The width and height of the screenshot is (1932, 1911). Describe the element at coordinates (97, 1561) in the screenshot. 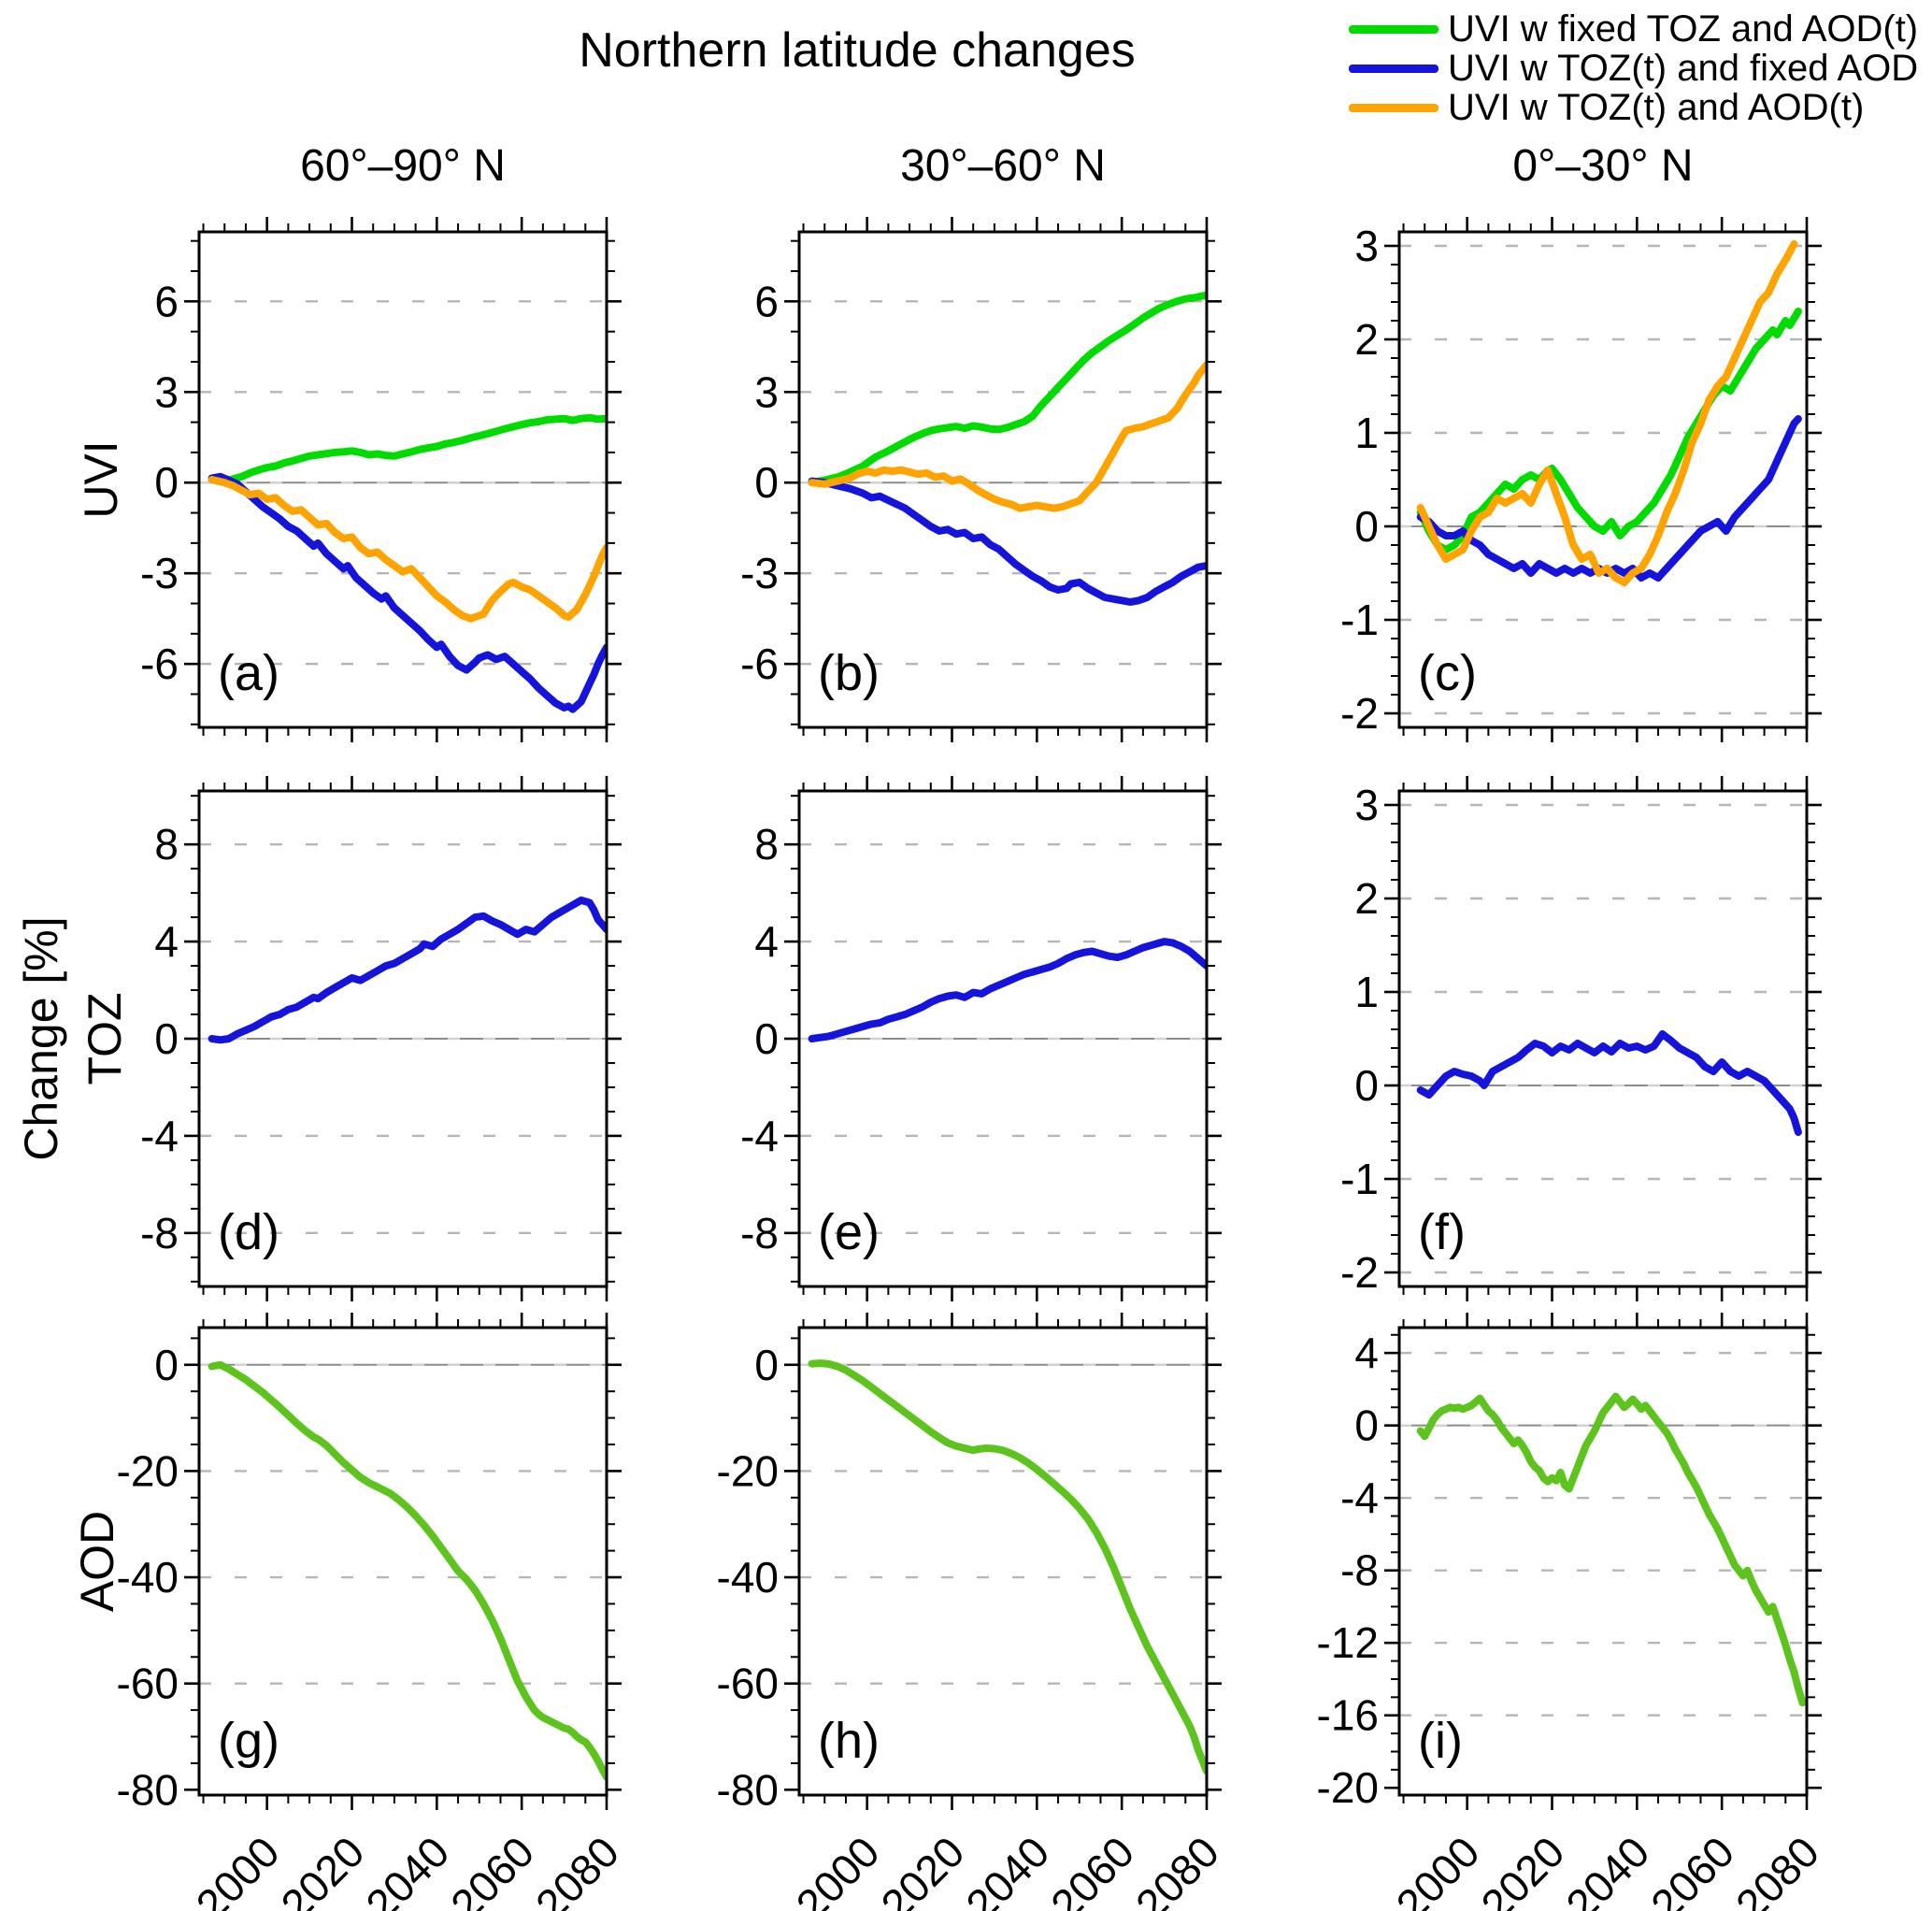

I see `row-label-aod: AOD` at that location.